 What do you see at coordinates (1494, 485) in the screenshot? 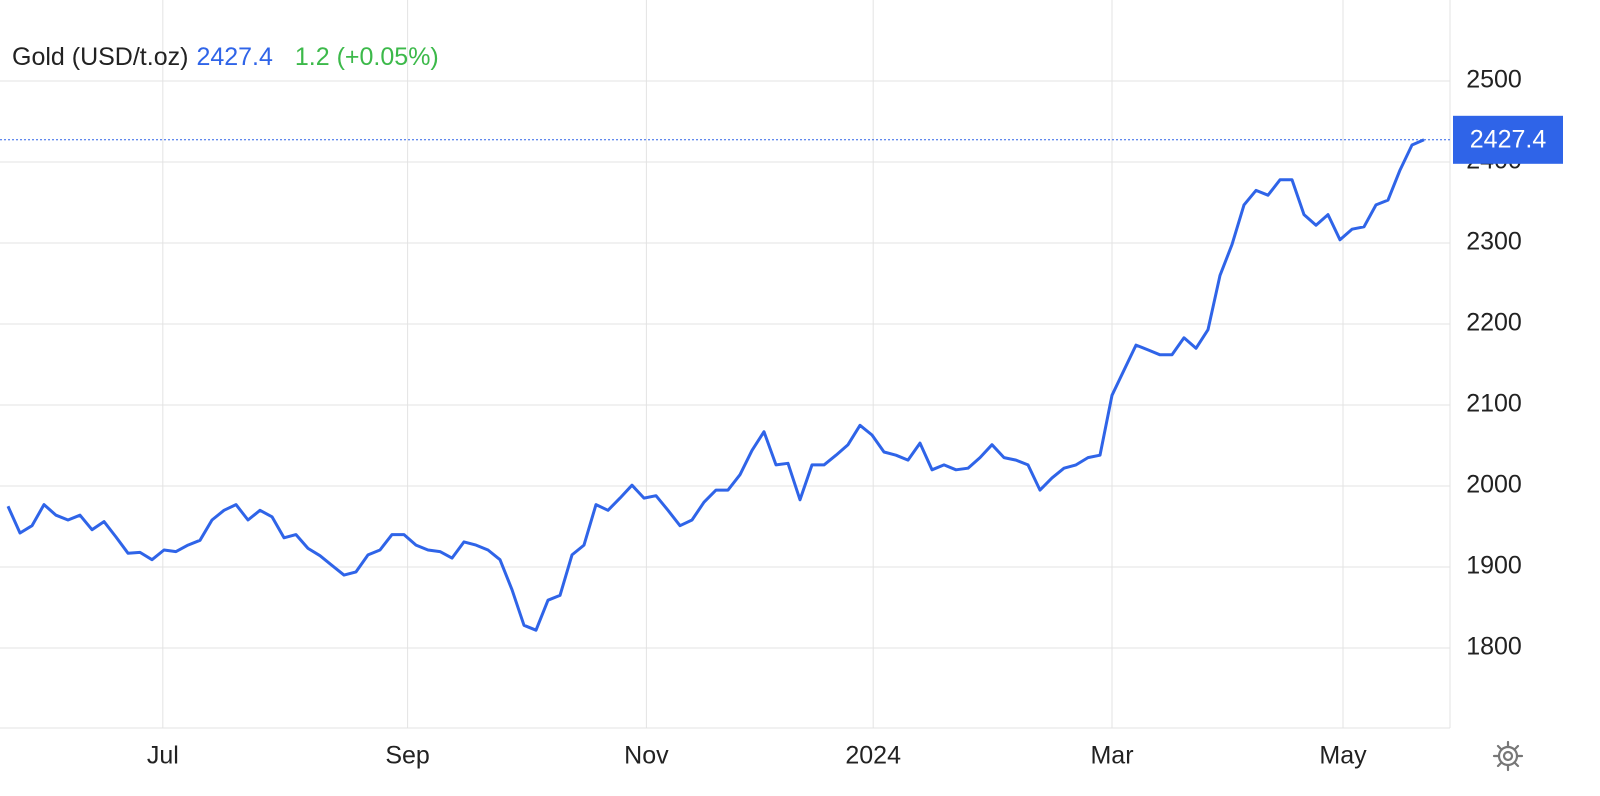
I see `y-tick-label: 2000` at bounding box center [1494, 485].